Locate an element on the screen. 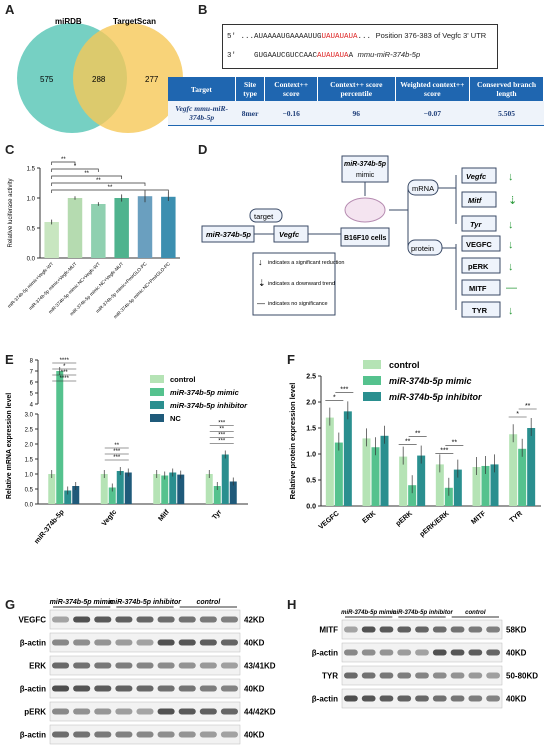  down-arrow-icon: ↓ is located at coordinates (511, 267).